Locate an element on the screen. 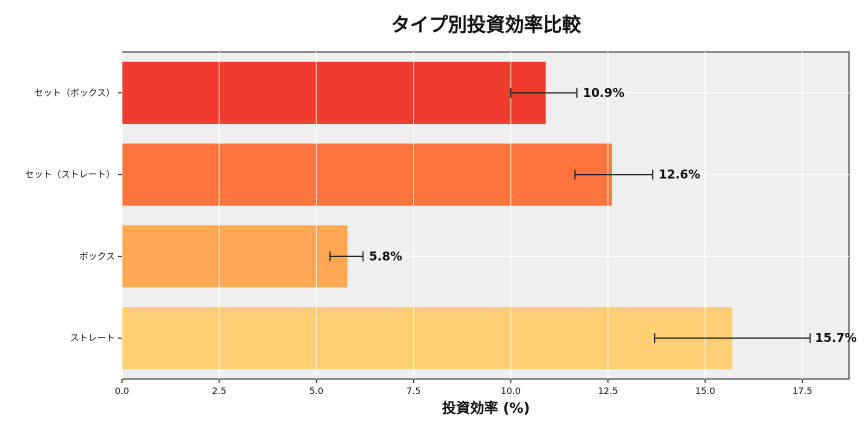 Image resolution: width=864 pixels, height=432 pixels. x-tick-label-2: 5.0 is located at coordinates (316, 392).